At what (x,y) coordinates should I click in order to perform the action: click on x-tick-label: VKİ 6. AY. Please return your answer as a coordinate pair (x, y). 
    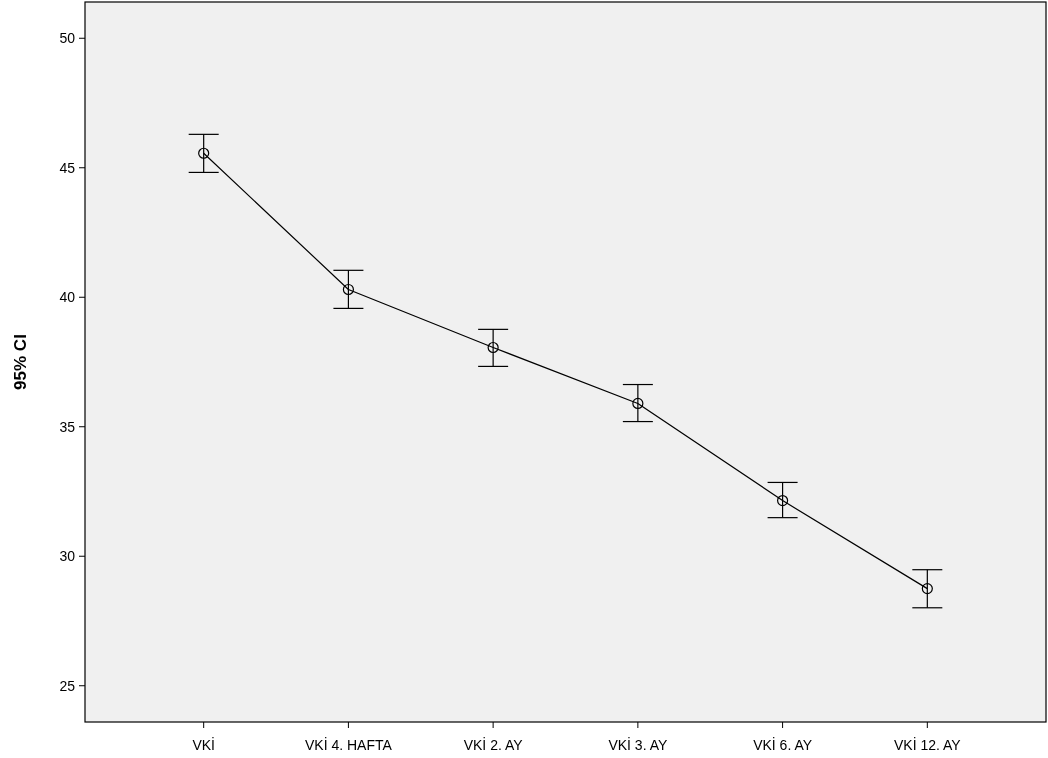
    Looking at the image, I should click on (783, 744).